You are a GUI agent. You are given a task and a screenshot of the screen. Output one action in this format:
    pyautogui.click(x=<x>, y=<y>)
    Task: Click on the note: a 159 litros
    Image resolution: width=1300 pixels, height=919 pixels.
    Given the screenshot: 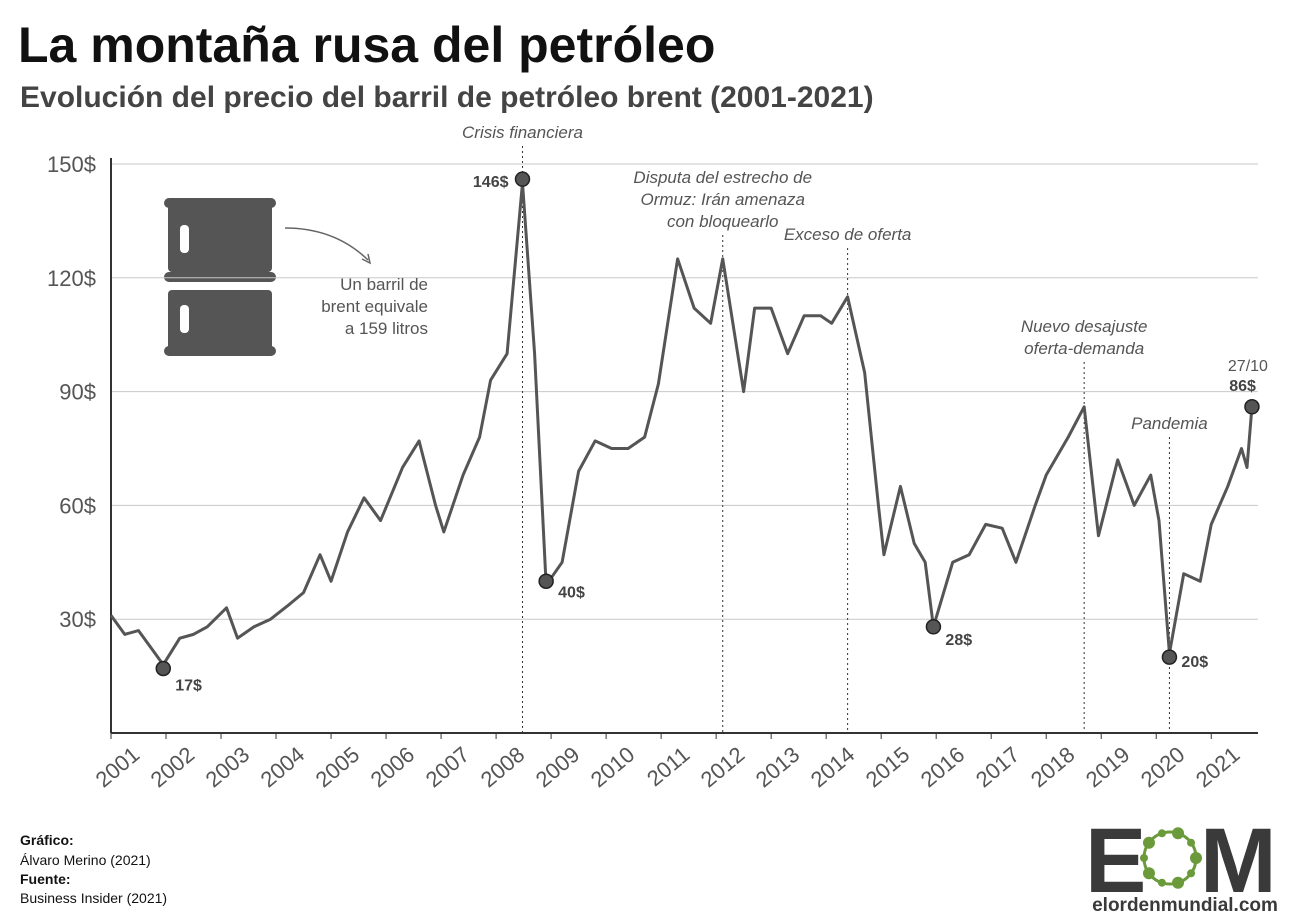 What is the action you would take?
    pyautogui.click(x=386, y=328)
    